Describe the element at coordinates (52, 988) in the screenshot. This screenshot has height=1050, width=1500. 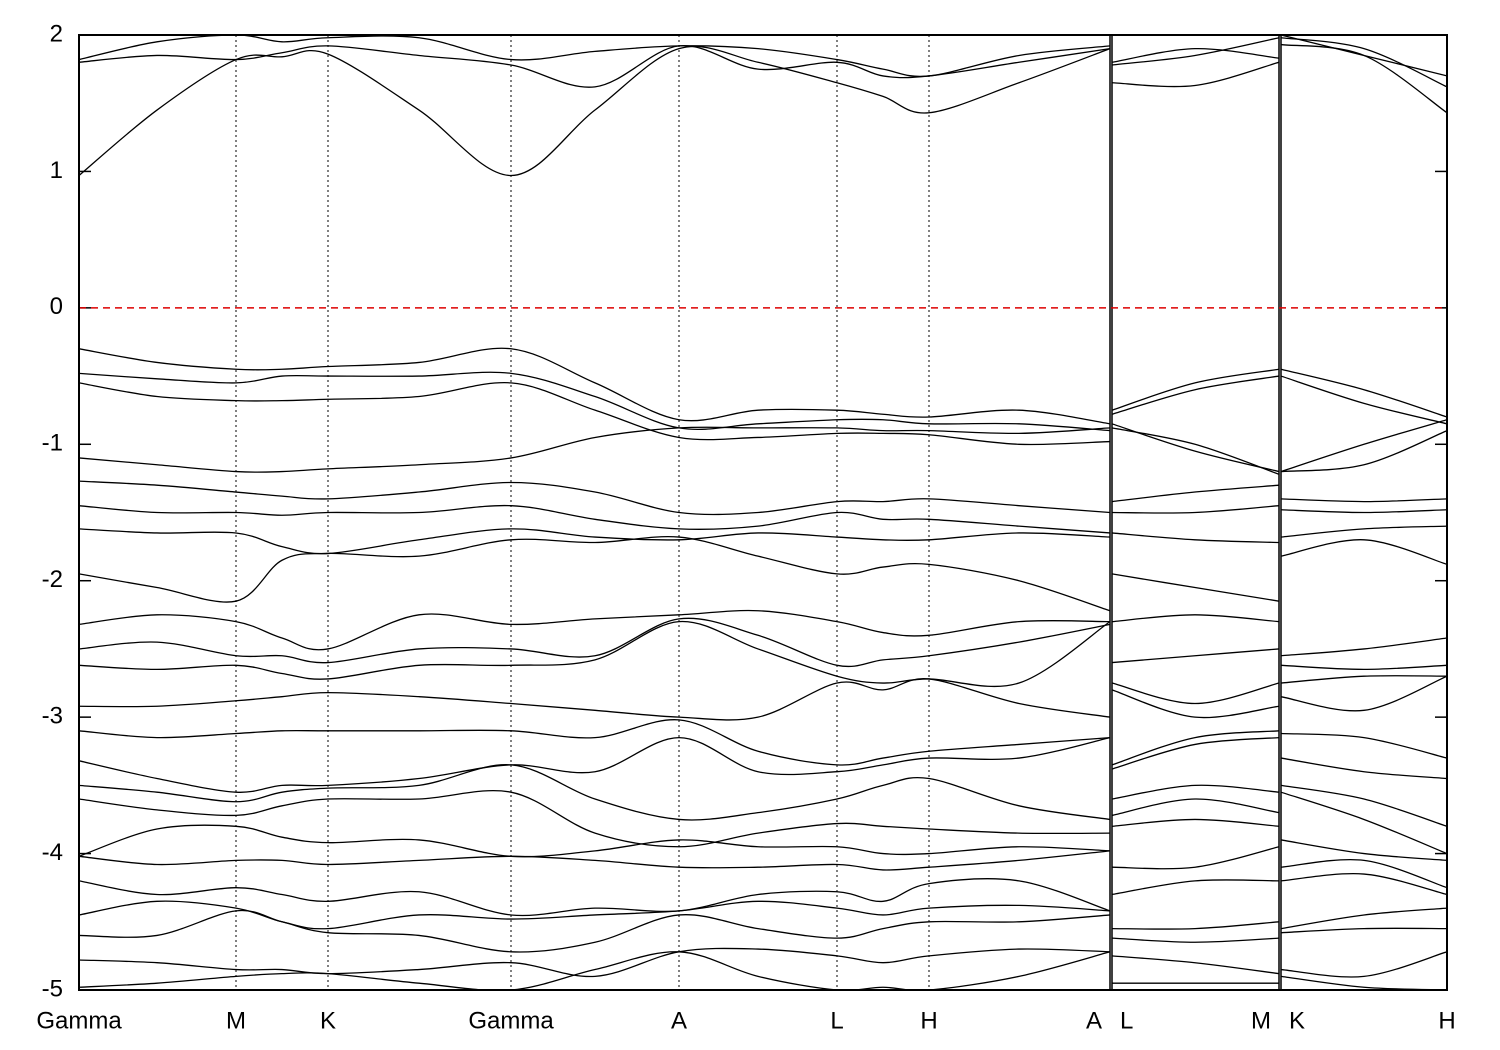
I see `y-tick-label: -5` at that location.